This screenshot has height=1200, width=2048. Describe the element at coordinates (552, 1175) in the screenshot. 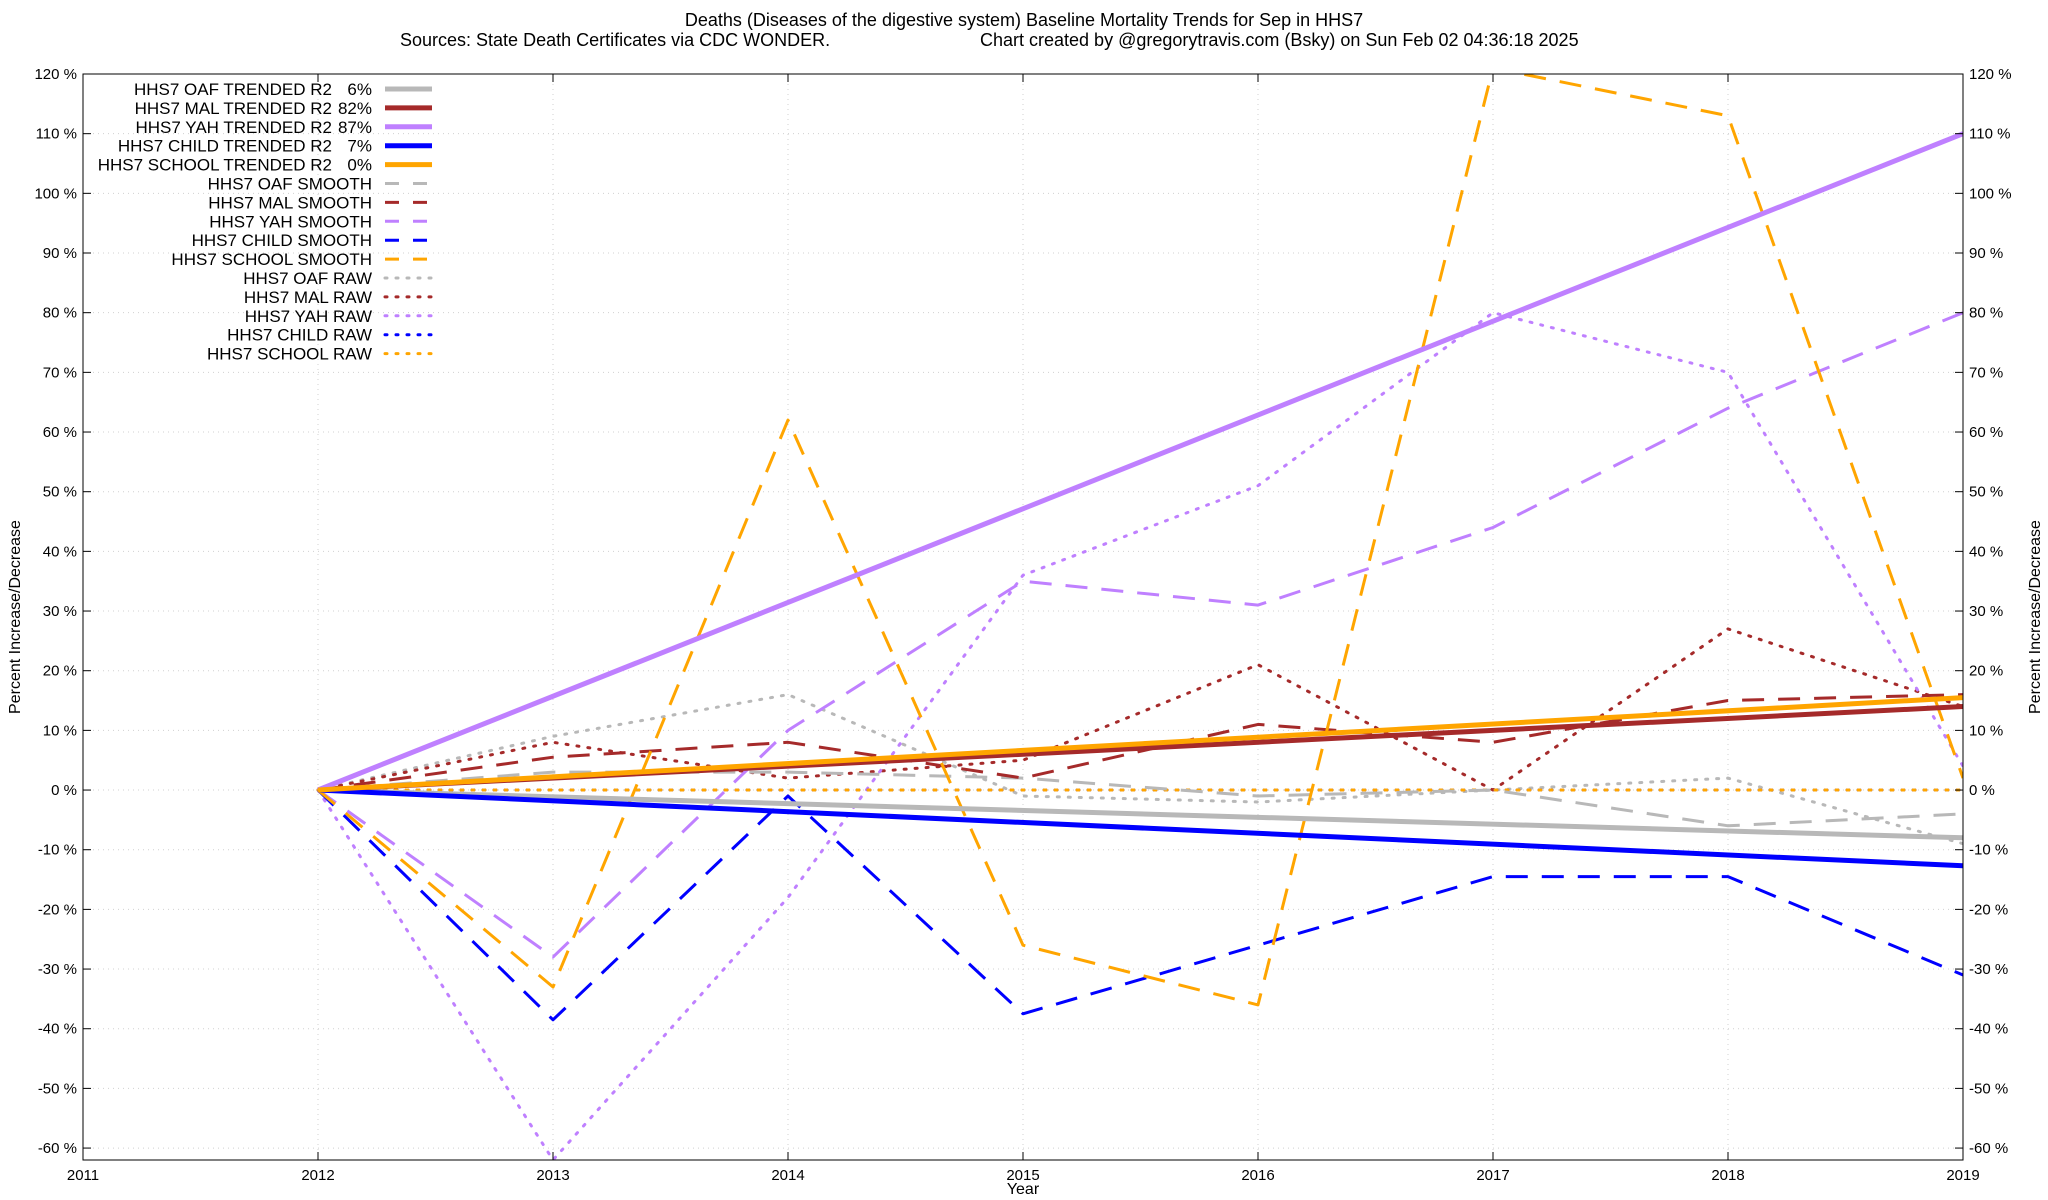

I see `x-tick-label: 2013` at that location.